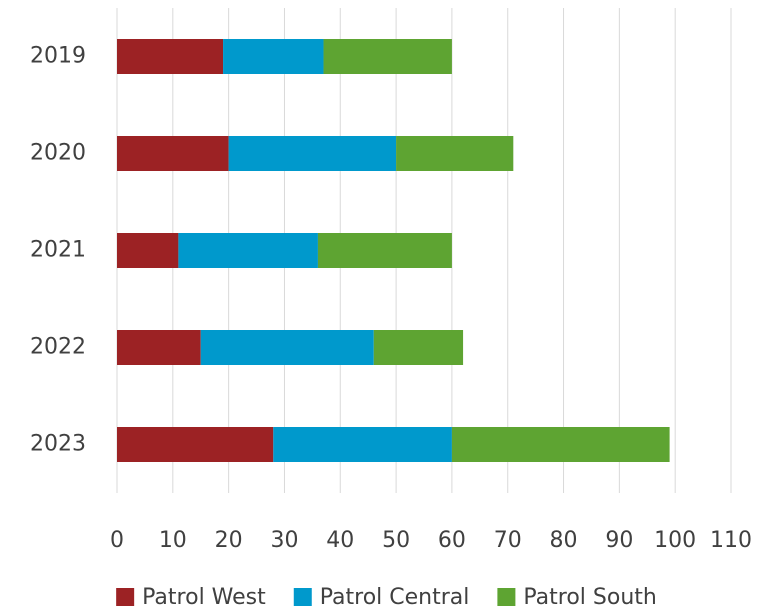 The height and width of the screenshot is (611, 773). I want to click on x-tick-label: 40, so click(340, 540).